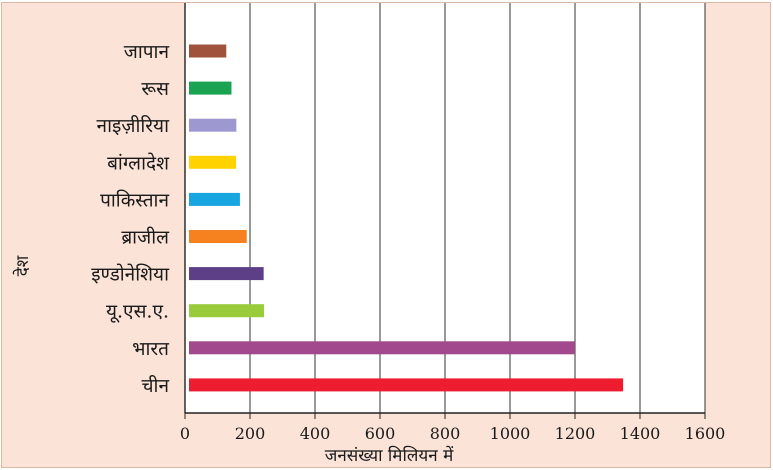 This screenshot has height=470, width=773. I want to click on category-label-6: ब्राजील, so click(145, 237).